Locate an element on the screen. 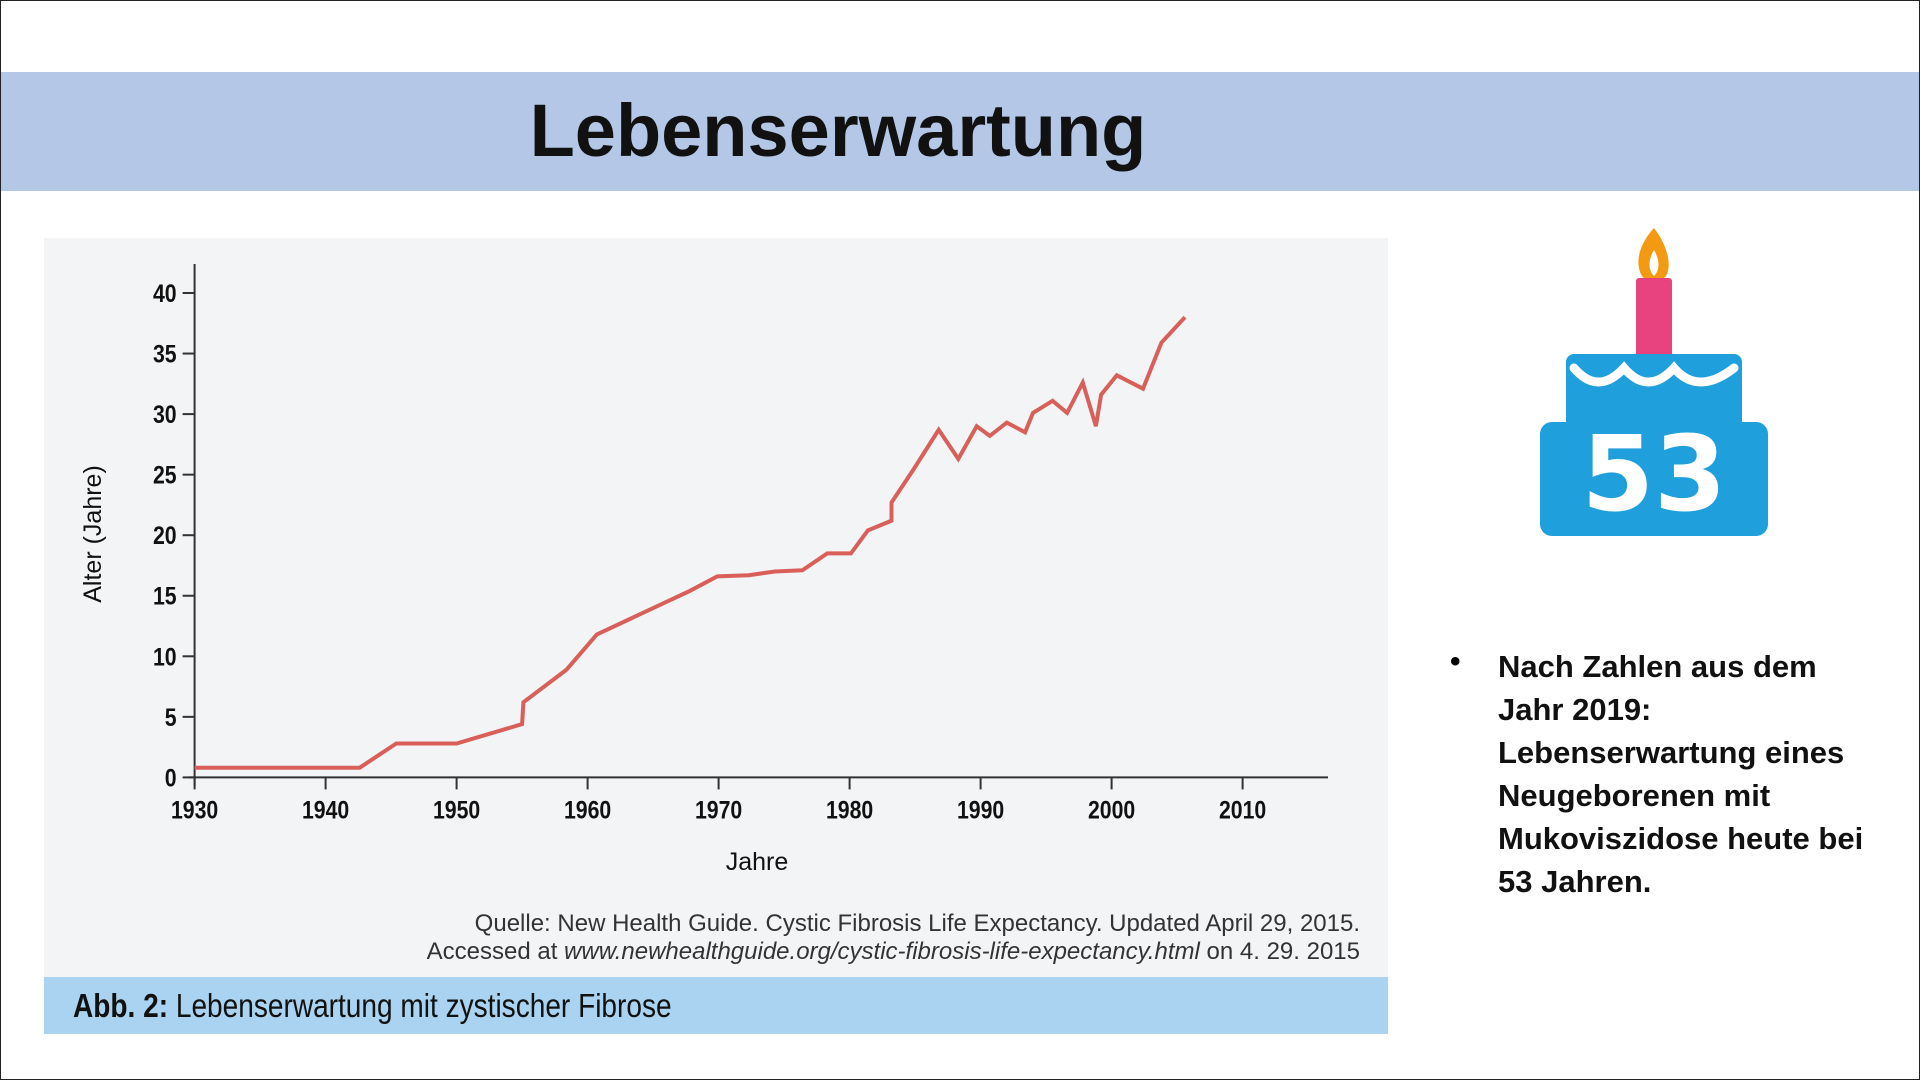 The width and height of the screenshot is (1920, 1080). y-tick-label: 5 is located at coordinates (171, 717).